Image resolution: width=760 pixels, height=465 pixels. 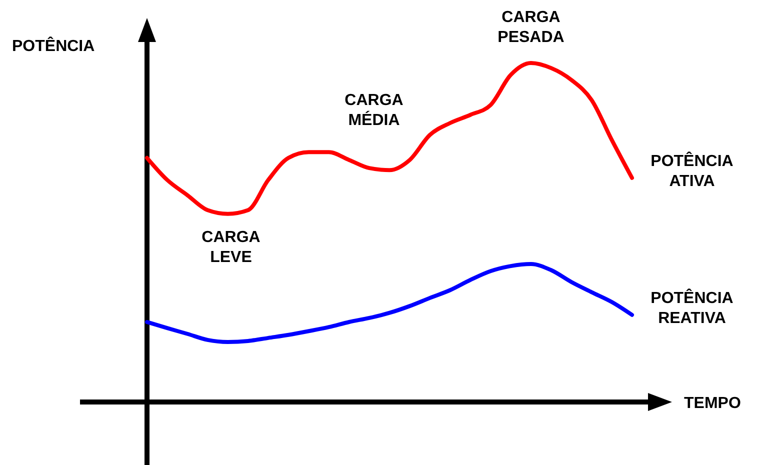 What do you see at coordinates (231, 247) in the screenshot?
I see `annotation: CARGA LEVE` at bounding box center [231, 247].